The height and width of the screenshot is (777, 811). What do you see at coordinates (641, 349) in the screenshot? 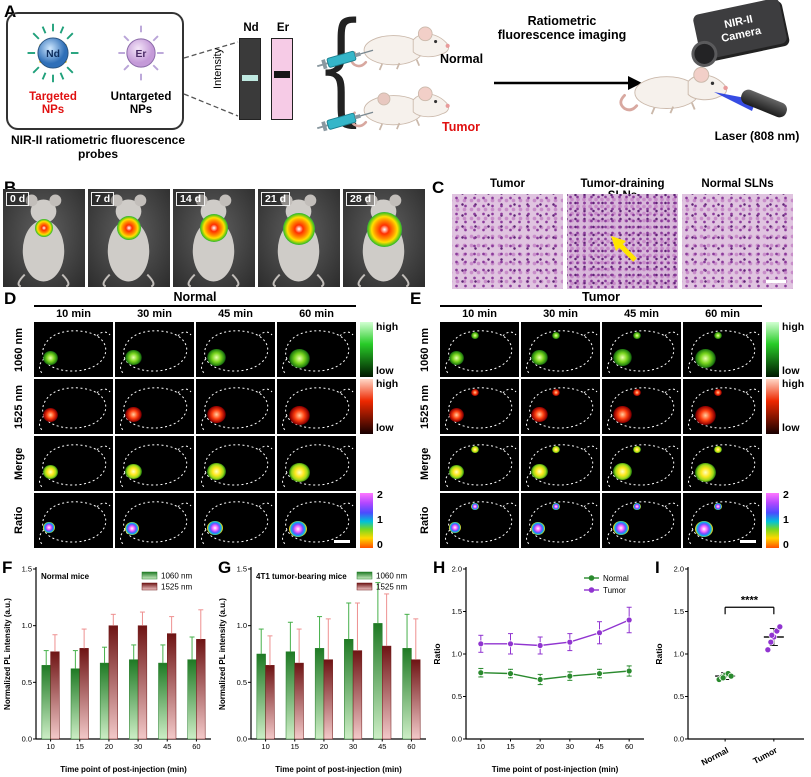
I see `fluorescence-image-e-row0-col2` at bounding box center [641, 349].